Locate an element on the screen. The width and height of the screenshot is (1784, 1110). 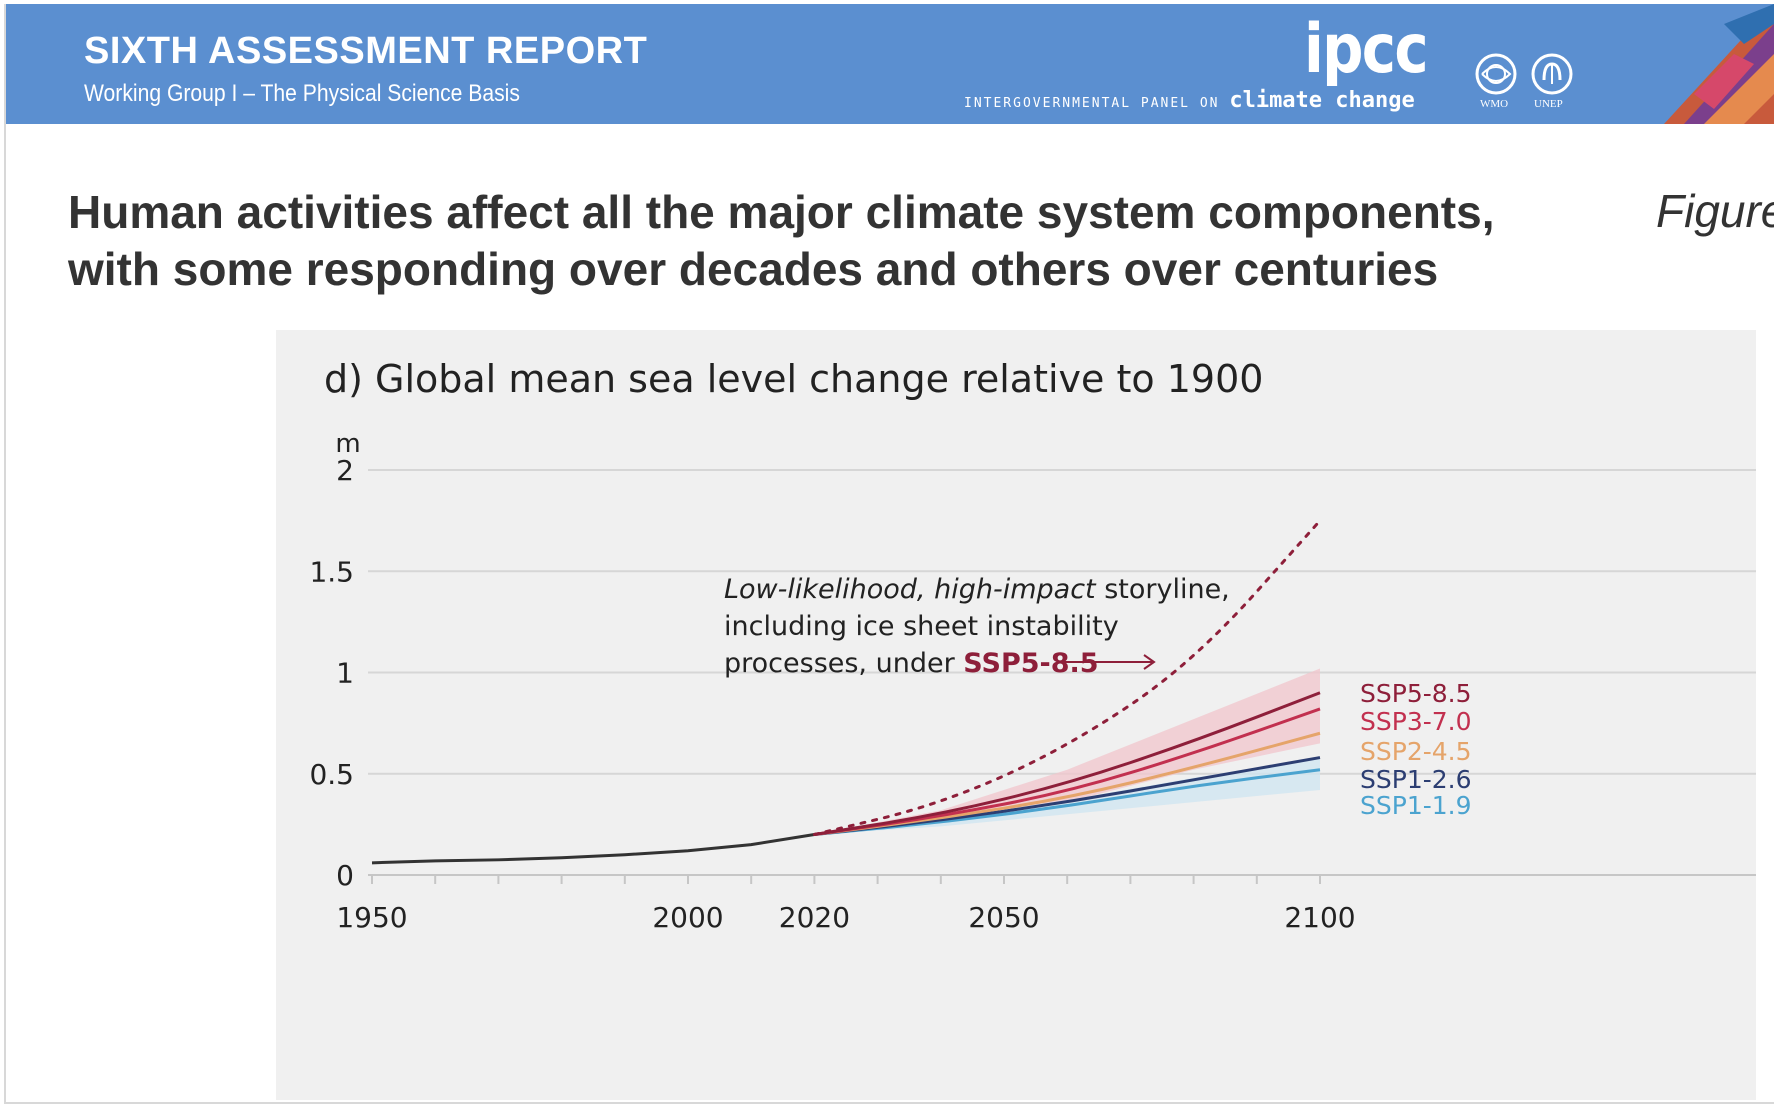
band-ssp1-1.9 is located at coordinates (1067, 796).